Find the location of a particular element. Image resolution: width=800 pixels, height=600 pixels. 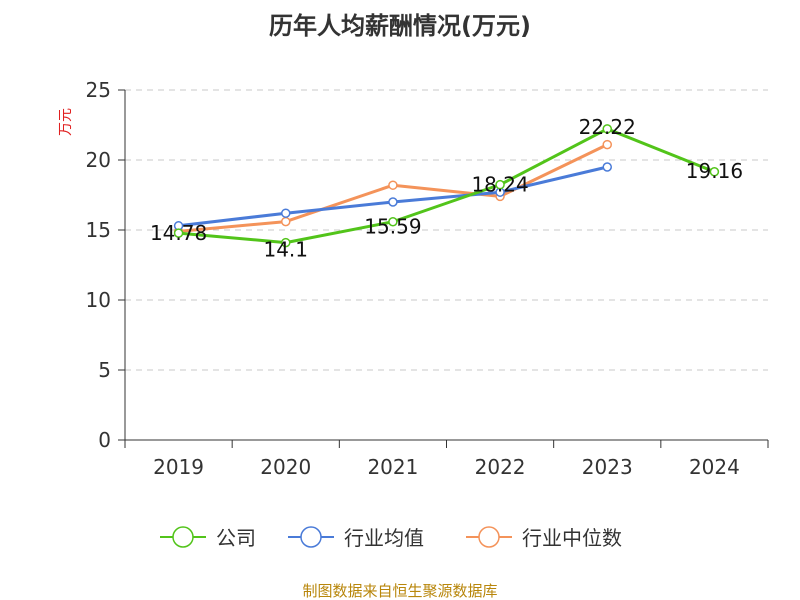

data-label: 22.22 is located at coordinates (607, 127).